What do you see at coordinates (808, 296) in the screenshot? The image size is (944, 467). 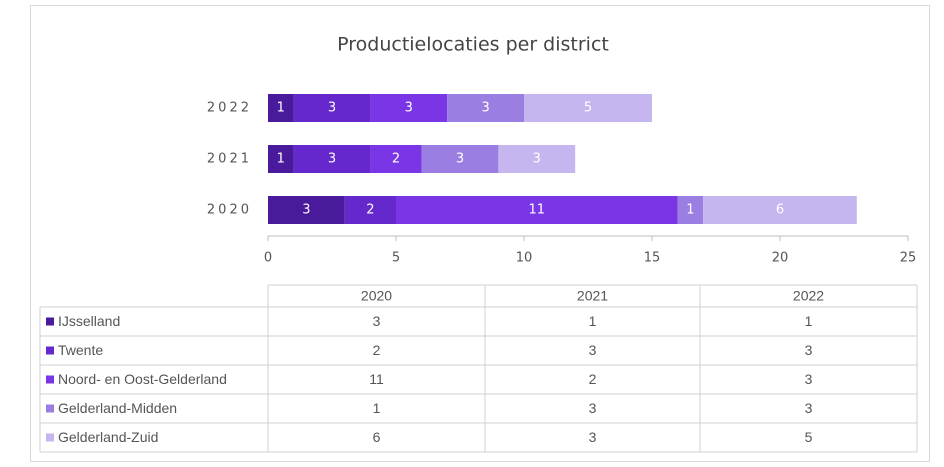 I see `table-header: 2022` at bounding box center [808, 296].